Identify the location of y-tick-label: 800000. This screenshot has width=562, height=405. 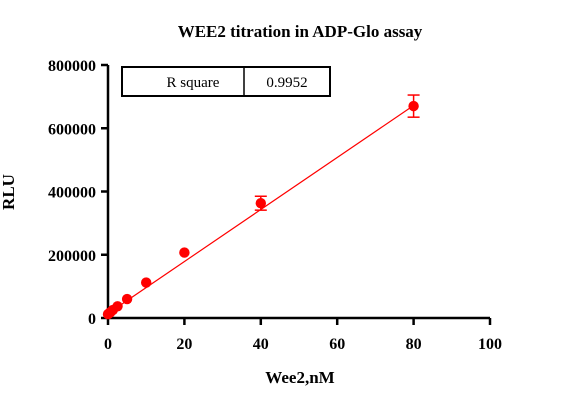
(72, 66).